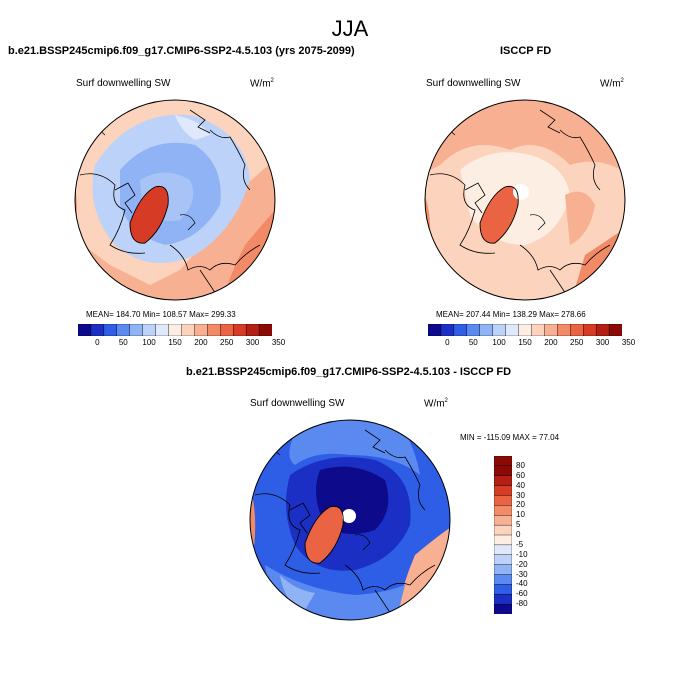 The height and width of the screenshot is (700, 700). What do you see at coordinates (262, 84) in the screenshot?
I see `panel1-units: W/m2` at bounding box center [262, 84].